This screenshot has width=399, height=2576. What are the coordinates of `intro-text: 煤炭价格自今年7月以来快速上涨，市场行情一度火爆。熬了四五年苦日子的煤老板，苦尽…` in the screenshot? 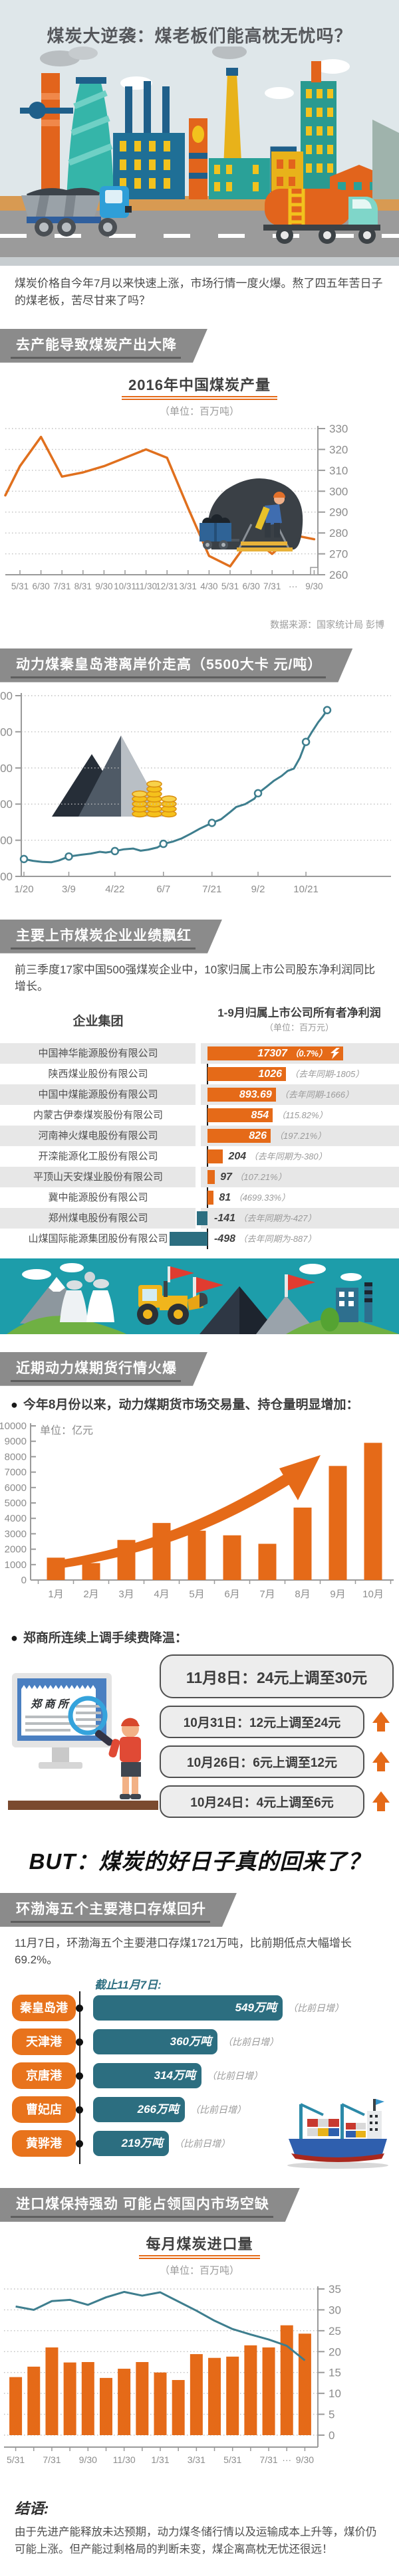 It's located at (199, 292).